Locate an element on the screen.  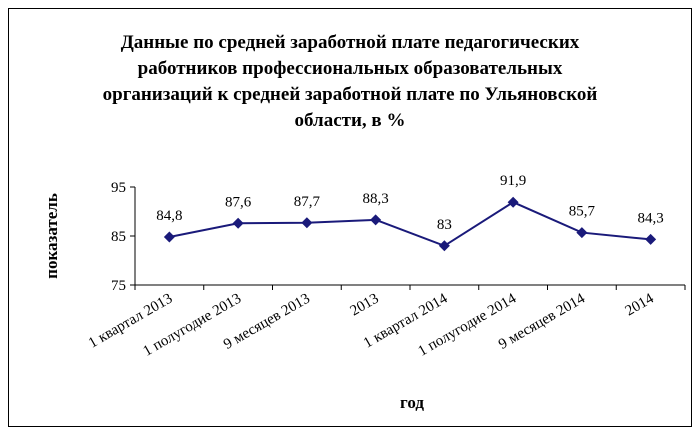
data-label: 85,7 is located at coordinates (582, 212).